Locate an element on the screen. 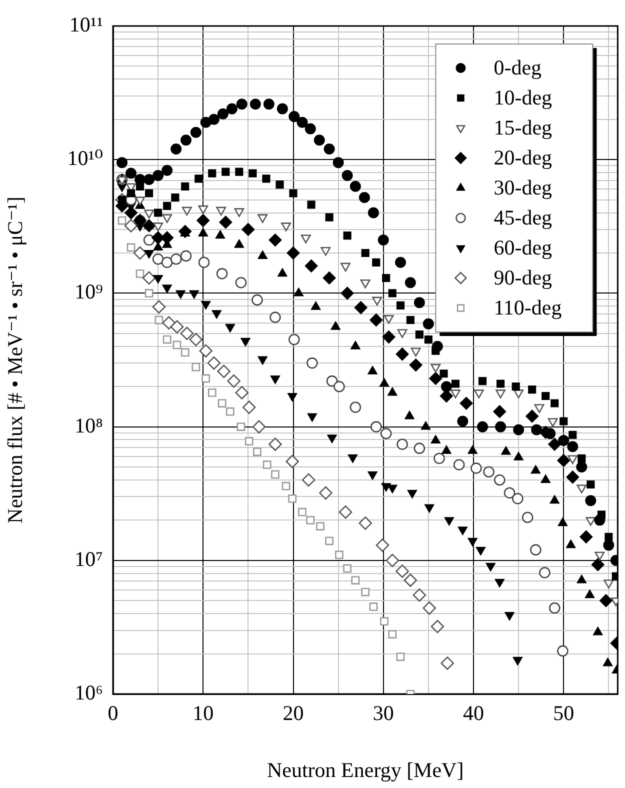 The image size is (625, 788). legend-label: 110-deg is located at coordinates (528, 308).